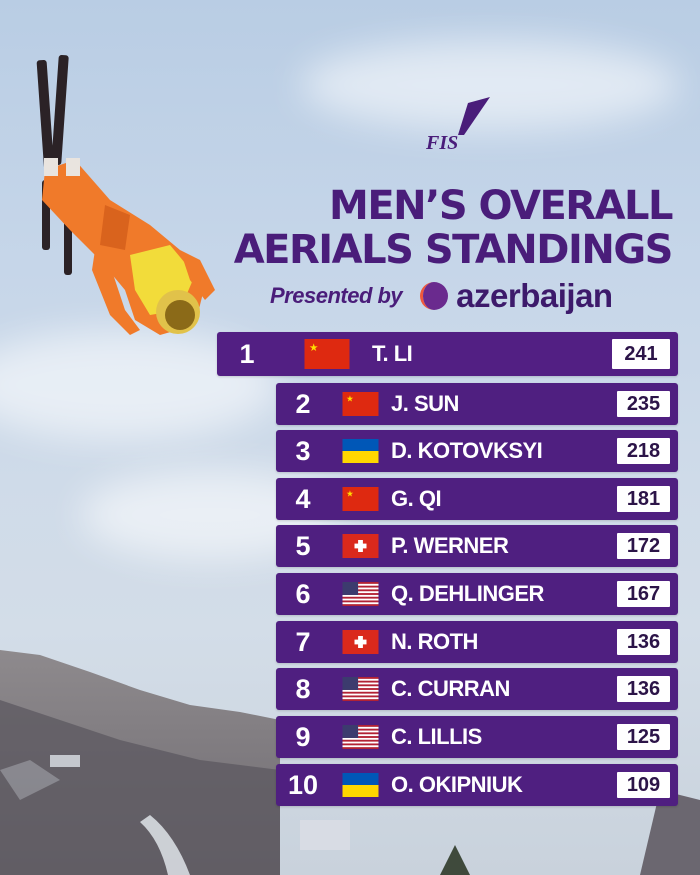 The height and width of the screenshot is (875, 700). What do you see at coordinates (336, 295) in the screenshot?
I see `presented-by-label: Presented by` at bounding box center [336, 295].